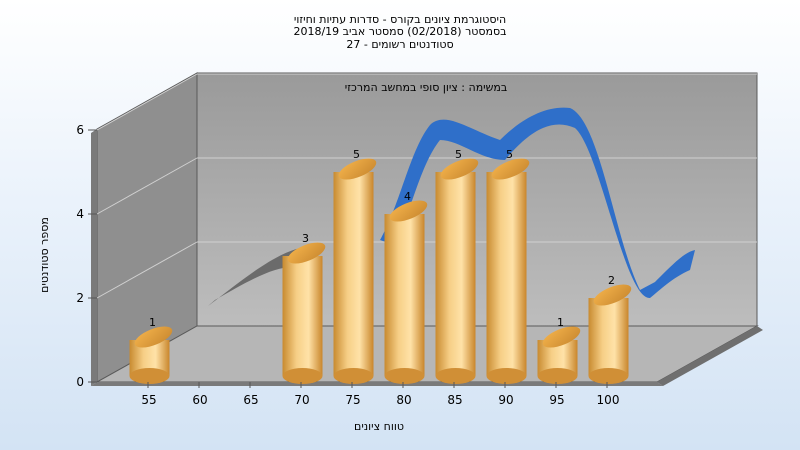 The width and height of the screenshot is (800, 450). Describe the element at coordinates (608, 400) in the screenshot. I see `x-tick-label: 100` at that location.